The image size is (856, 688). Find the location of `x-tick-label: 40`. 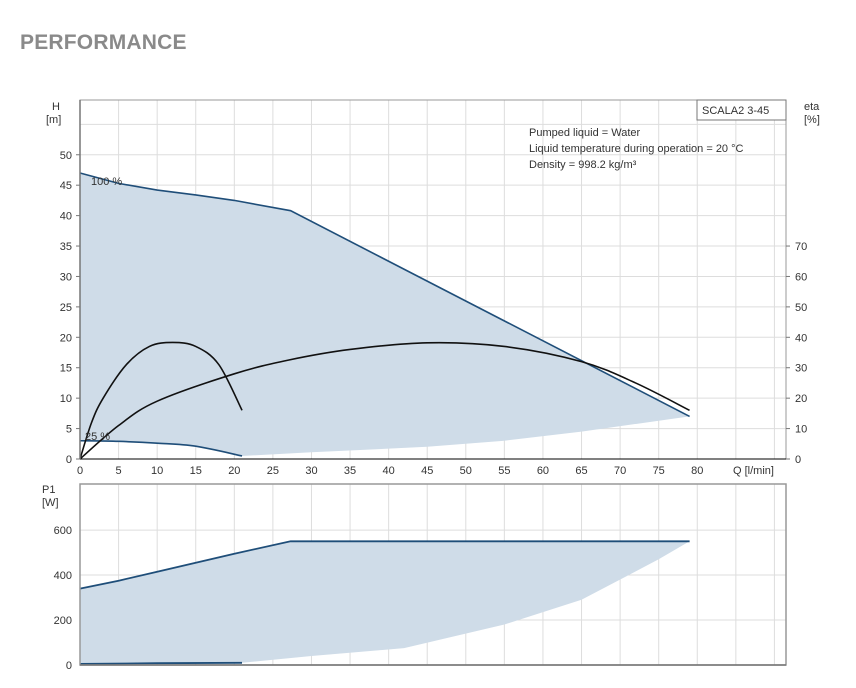

x-tick-label: 40 is located at coordinates (389, 471).